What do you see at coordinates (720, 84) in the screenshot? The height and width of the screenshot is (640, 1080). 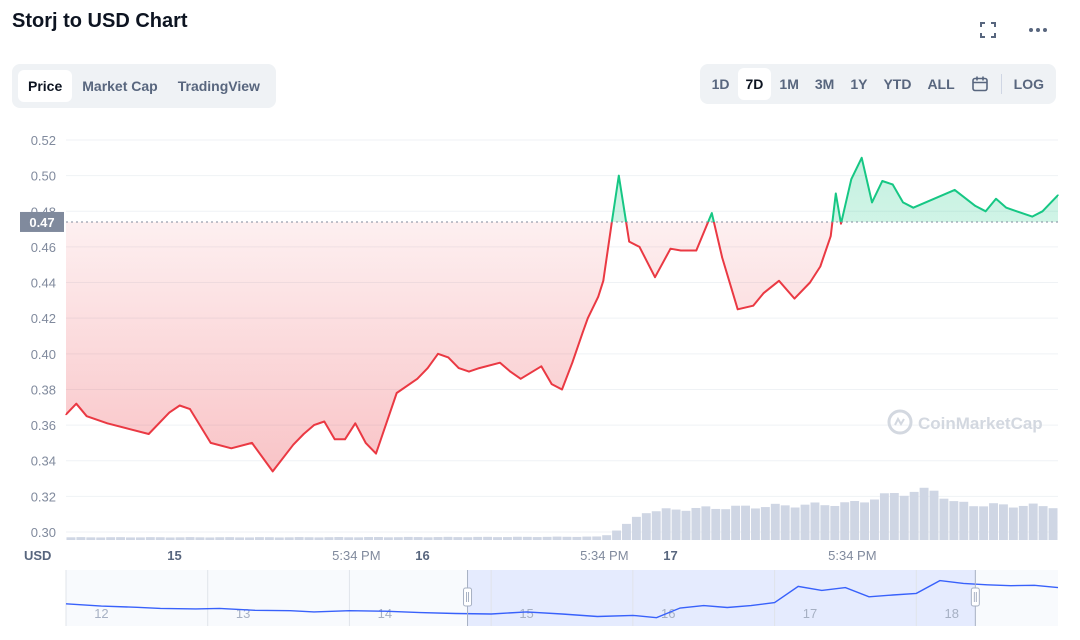 I see `range-1d: 1D` at bounding box center [720, 84].